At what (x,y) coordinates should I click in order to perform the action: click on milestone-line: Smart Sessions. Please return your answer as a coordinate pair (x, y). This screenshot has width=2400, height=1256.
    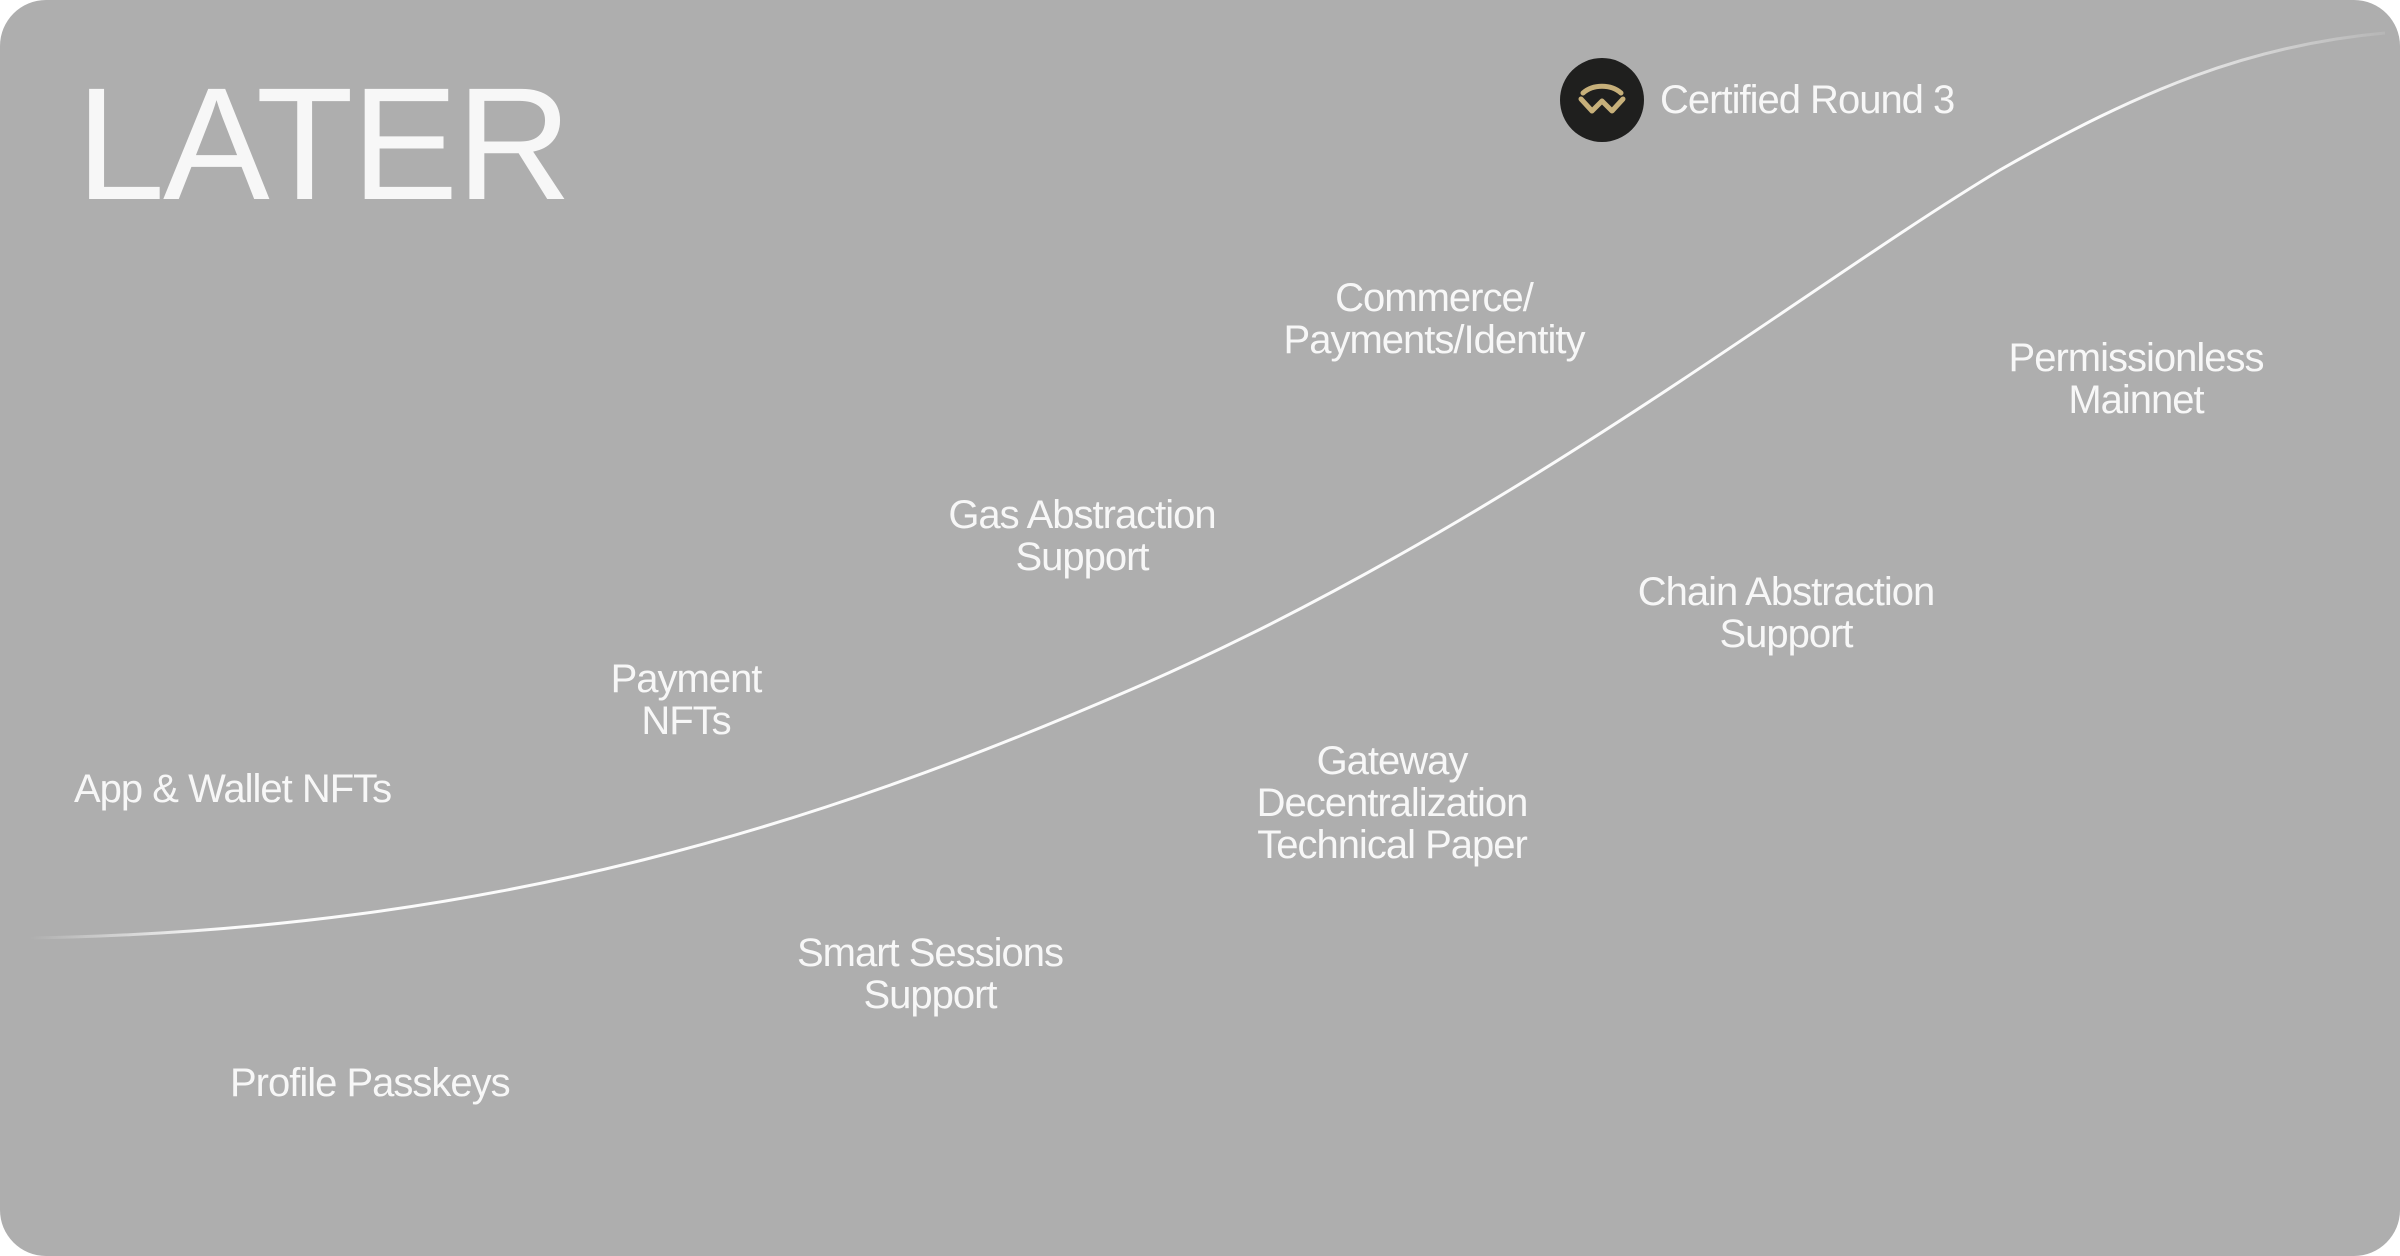
    Looking at the image, I should click on (930, 953).